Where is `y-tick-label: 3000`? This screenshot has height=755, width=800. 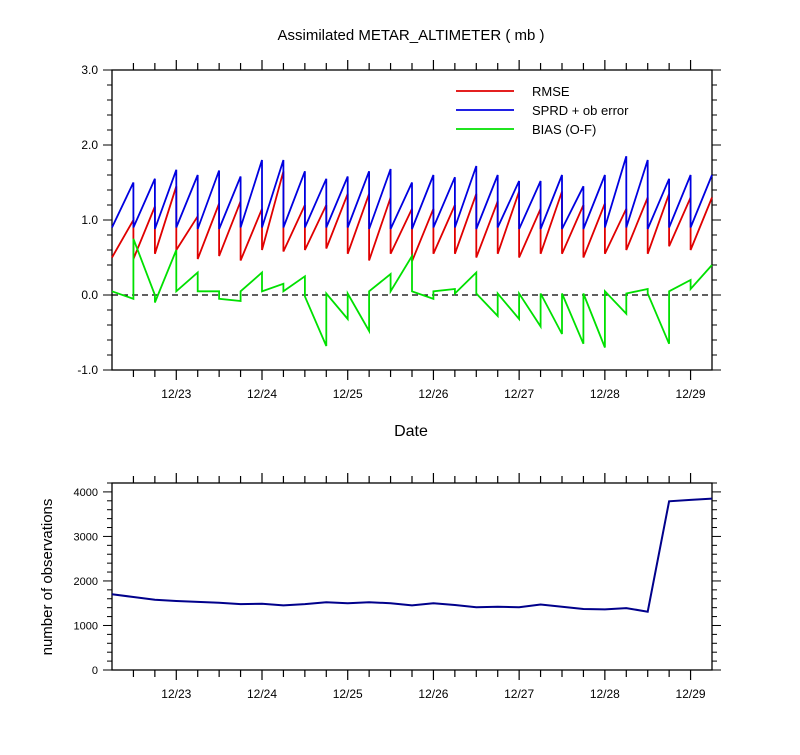
y-tick-label: 3000 is located at coordinates (86, 537).